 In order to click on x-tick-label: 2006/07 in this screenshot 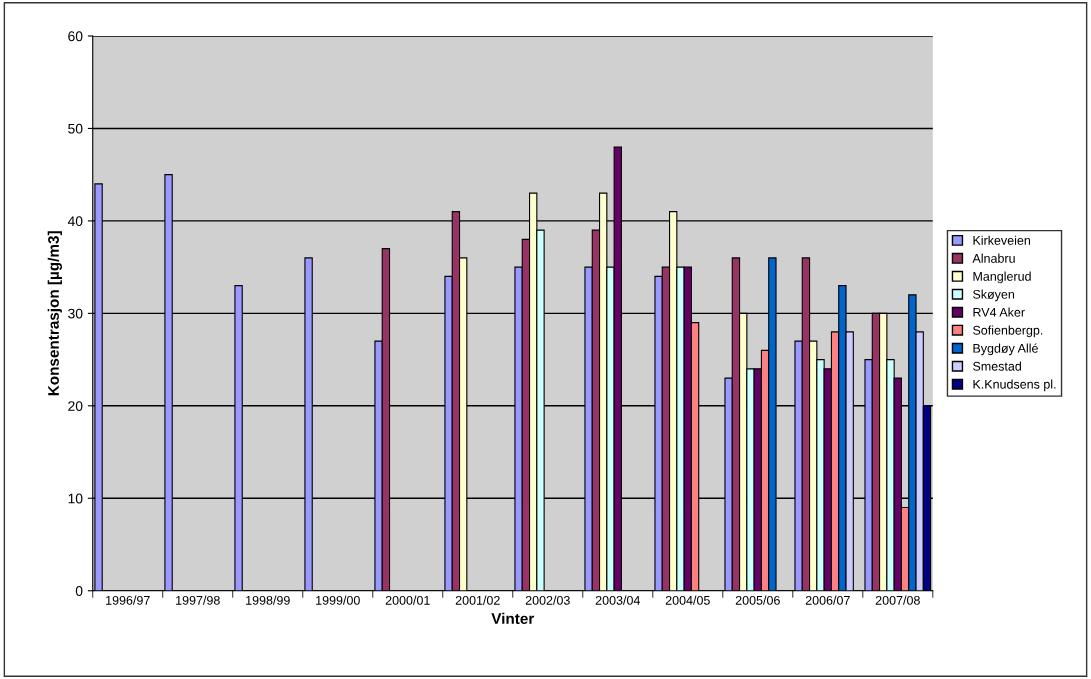, I will do `click(827, 600)`.